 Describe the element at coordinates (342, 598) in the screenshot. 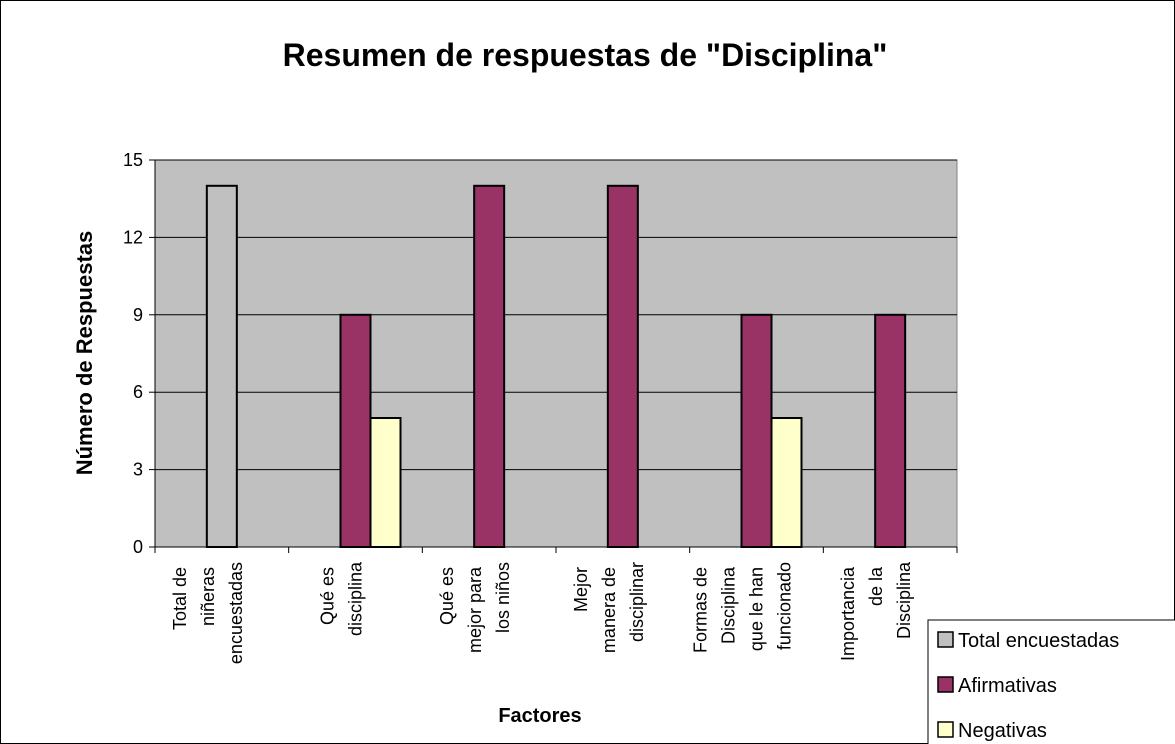

I see `x-tick-label: Qué es disciplina` at that location.